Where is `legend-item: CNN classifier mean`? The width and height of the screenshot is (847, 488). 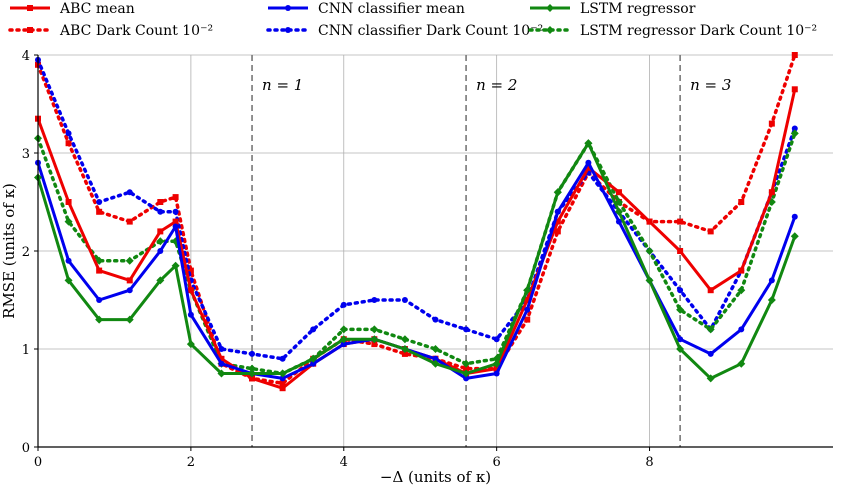
legend-item: CNN classifier mean is located at coordinates (366, 9).